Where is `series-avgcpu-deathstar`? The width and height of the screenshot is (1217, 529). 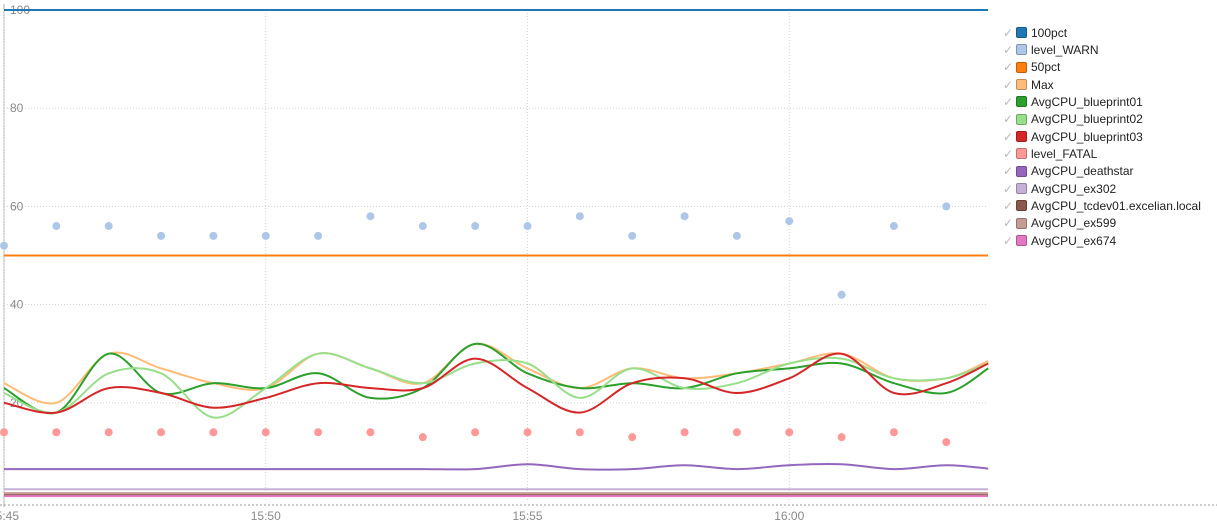
series-avgcpu-deathstar is located at coordinates (496, 466).